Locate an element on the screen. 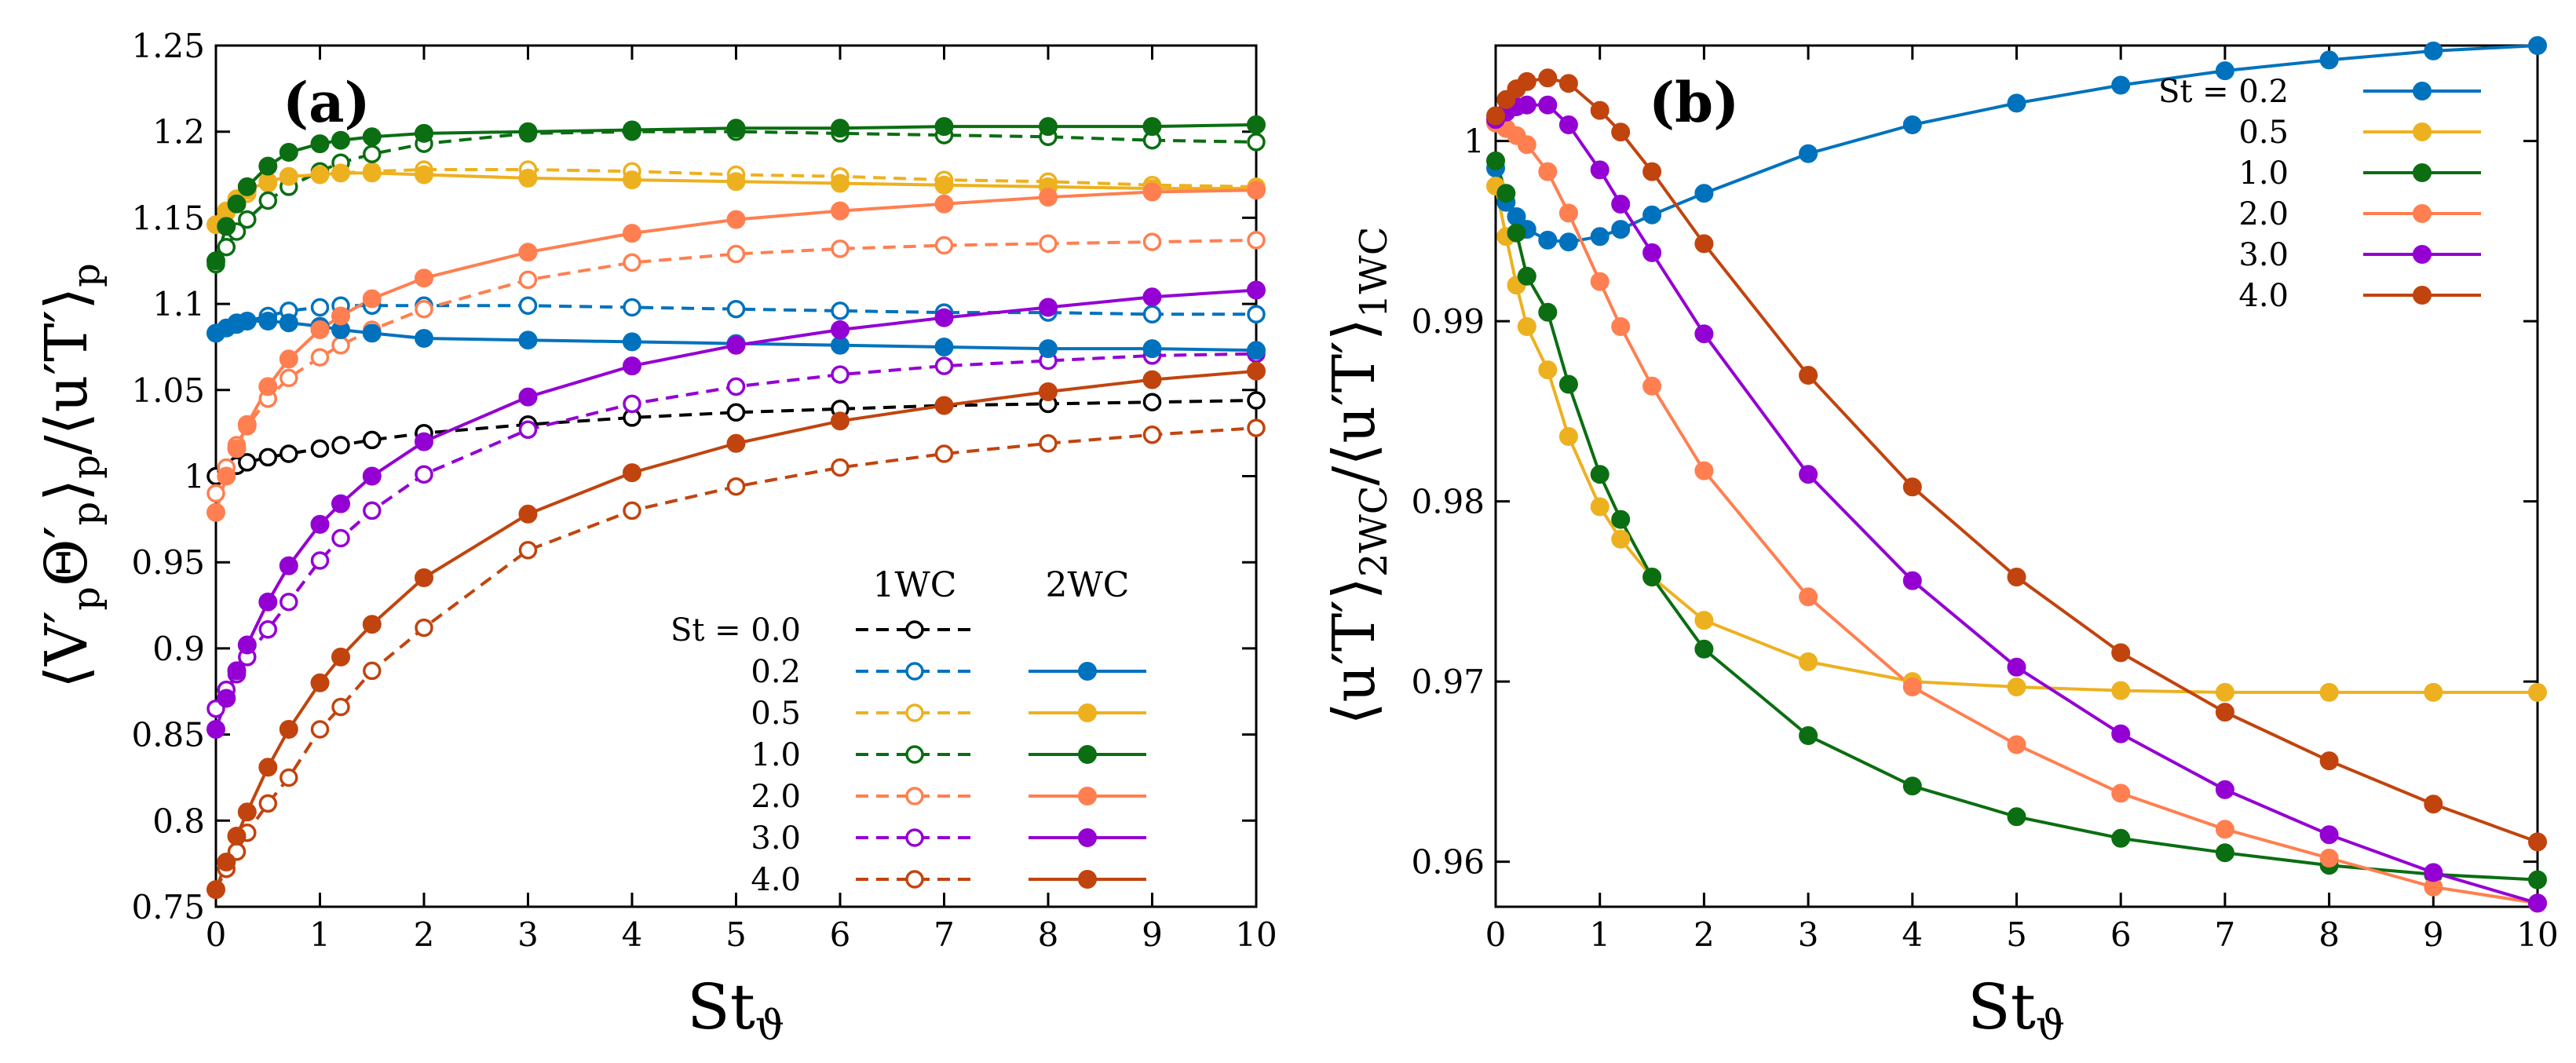  panel-b-x-tick-label: 10 is located at coordinates (2537, 934).